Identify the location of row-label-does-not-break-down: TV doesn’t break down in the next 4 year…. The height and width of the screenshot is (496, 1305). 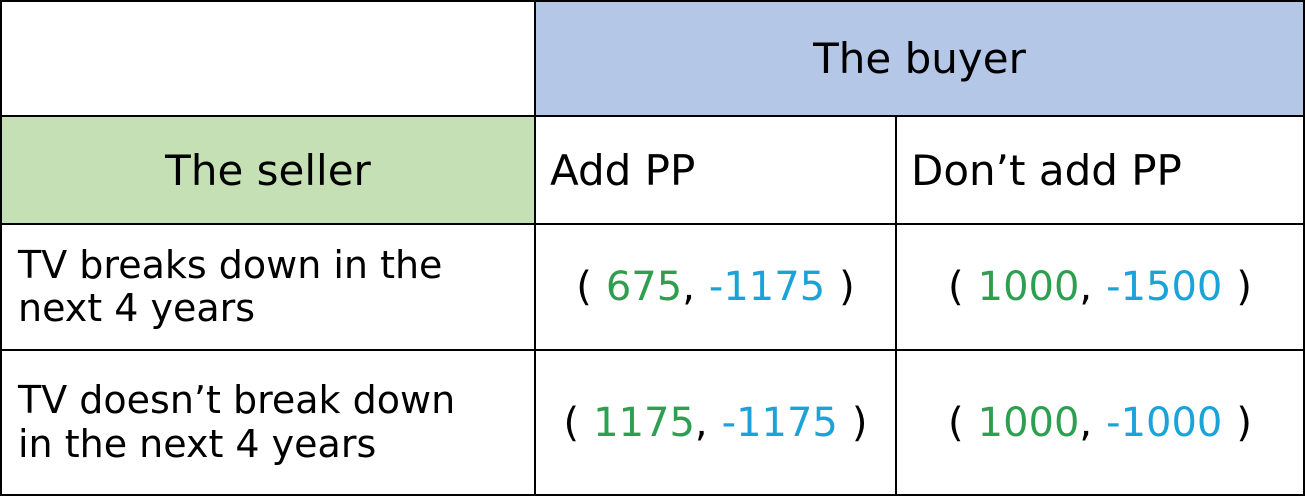
(268, 423).